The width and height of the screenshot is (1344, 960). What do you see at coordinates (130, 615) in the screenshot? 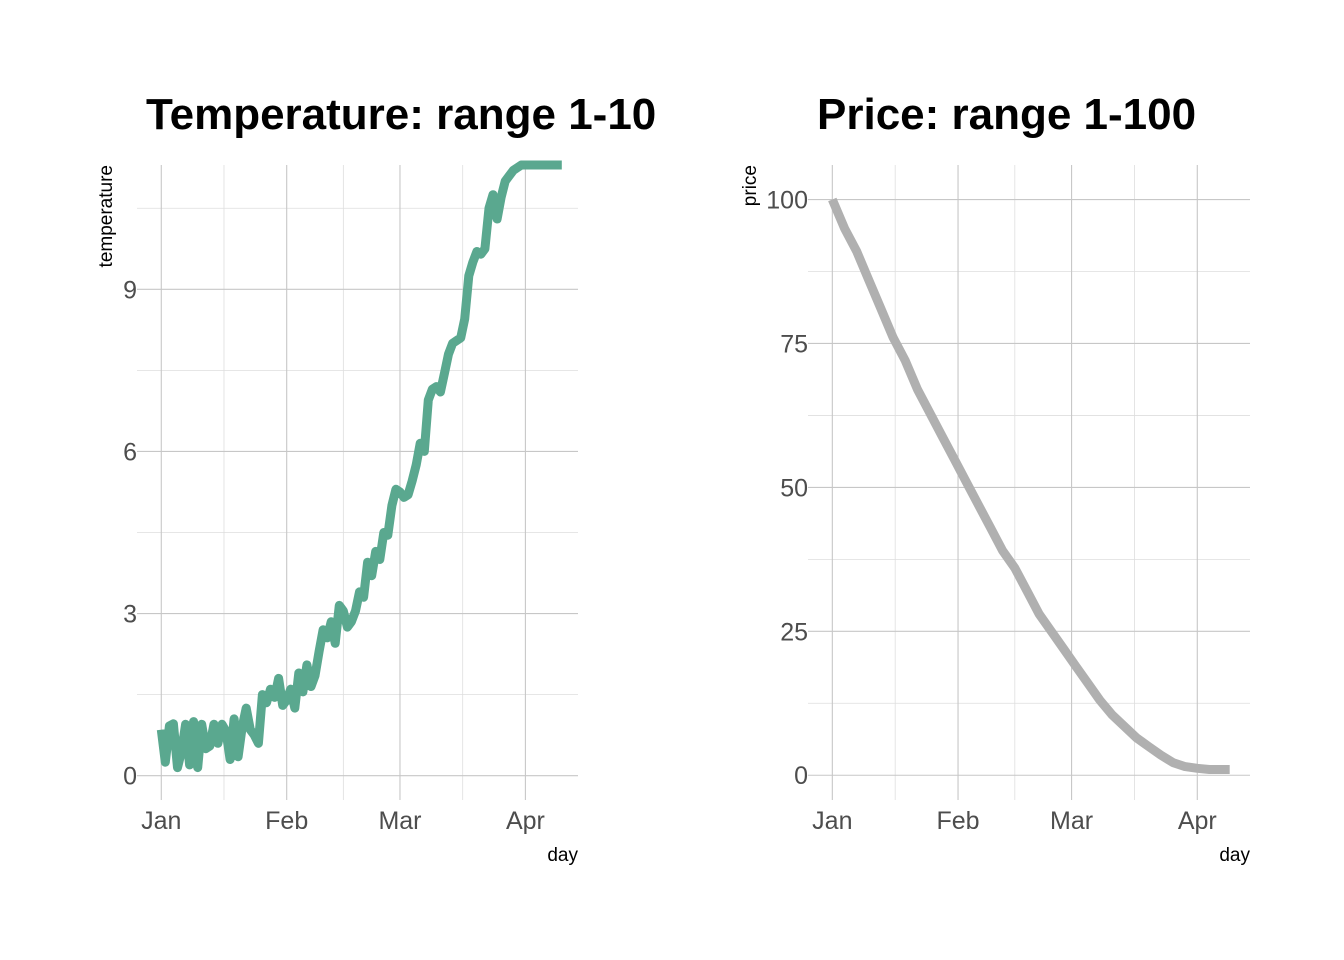
I see `temperature-y-tick-label: 3` at bounding box center [130, 615].